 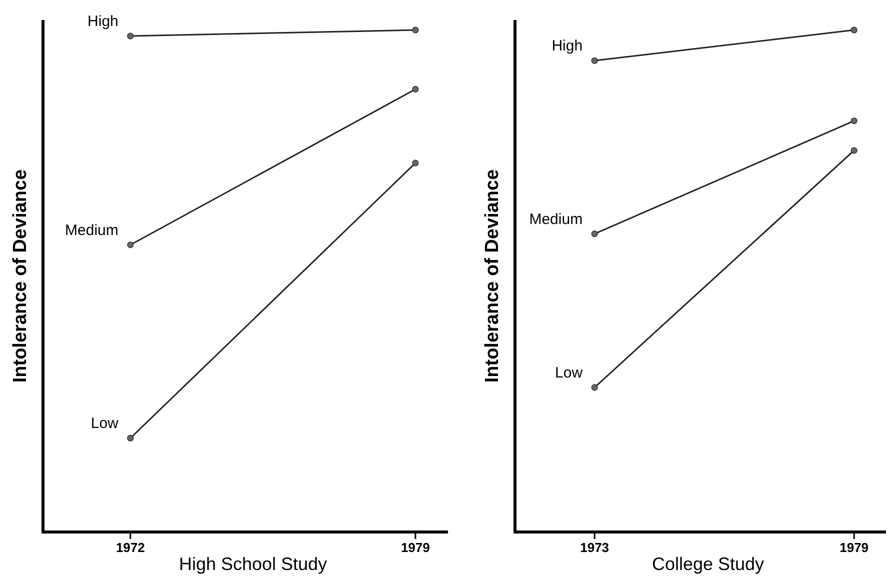 I want to click on x-axis-title: High School Study, so click(x=253, y=564).